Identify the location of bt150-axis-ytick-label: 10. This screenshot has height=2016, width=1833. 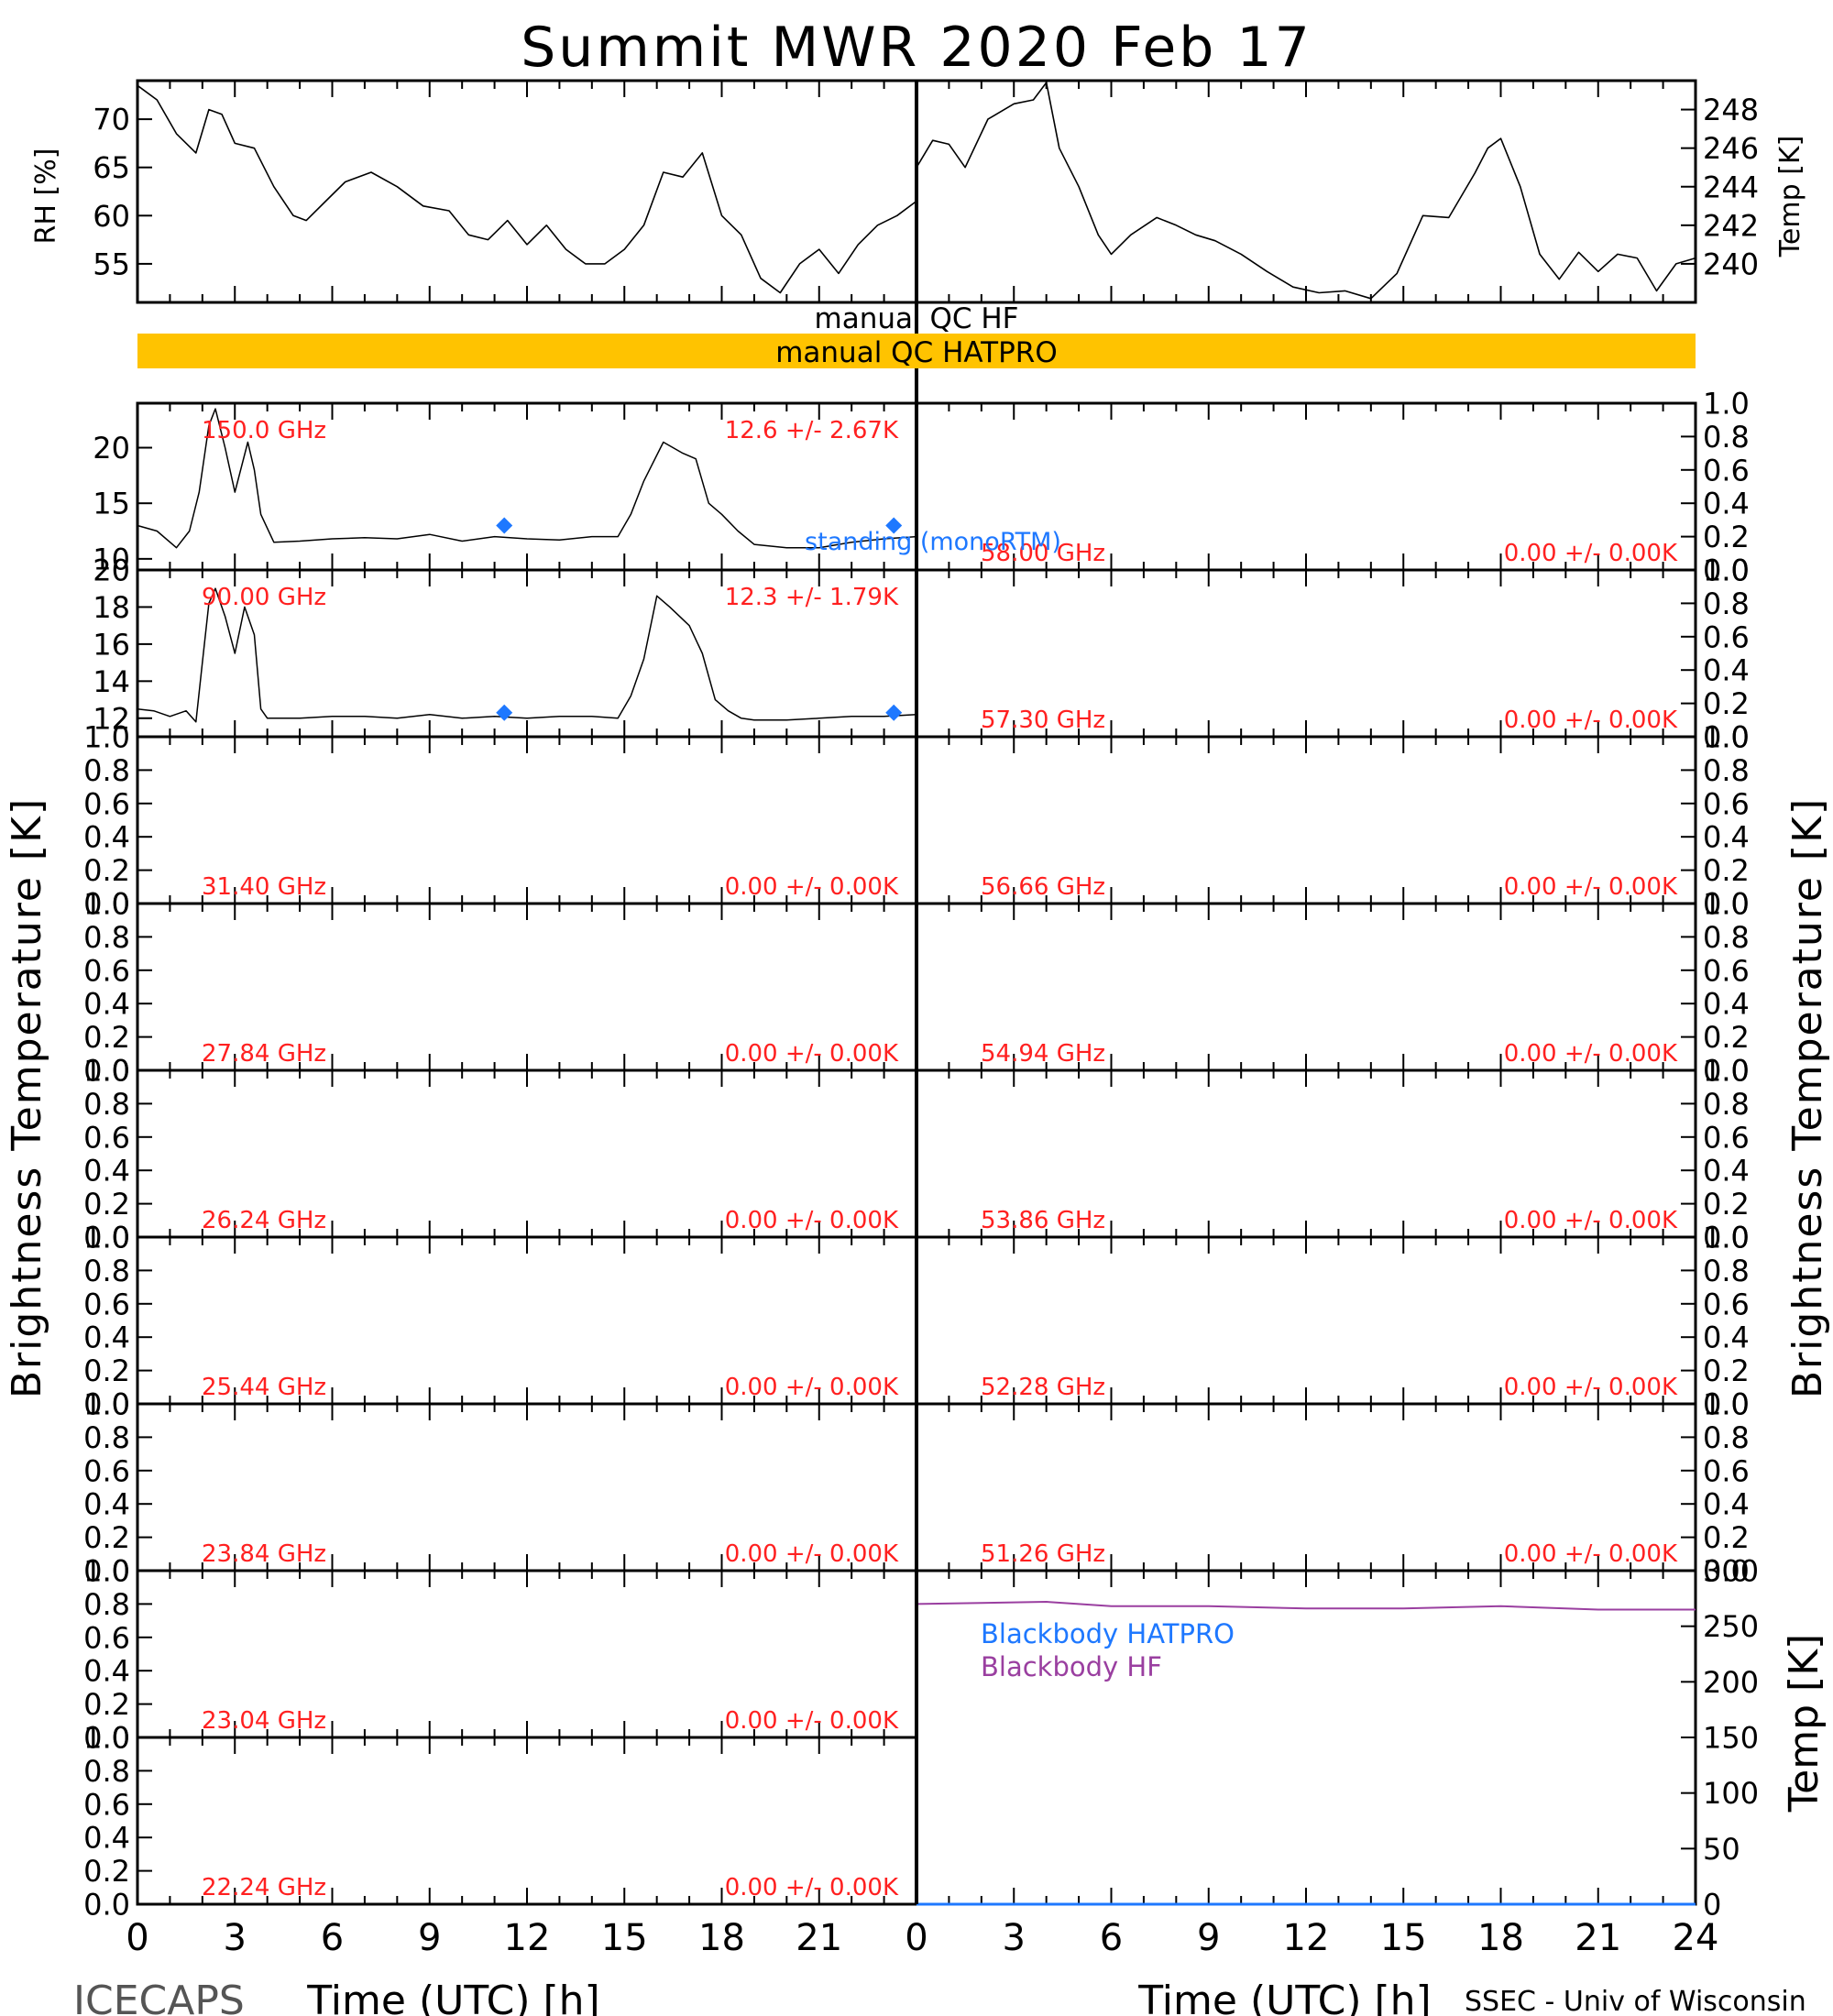
(111, 559).